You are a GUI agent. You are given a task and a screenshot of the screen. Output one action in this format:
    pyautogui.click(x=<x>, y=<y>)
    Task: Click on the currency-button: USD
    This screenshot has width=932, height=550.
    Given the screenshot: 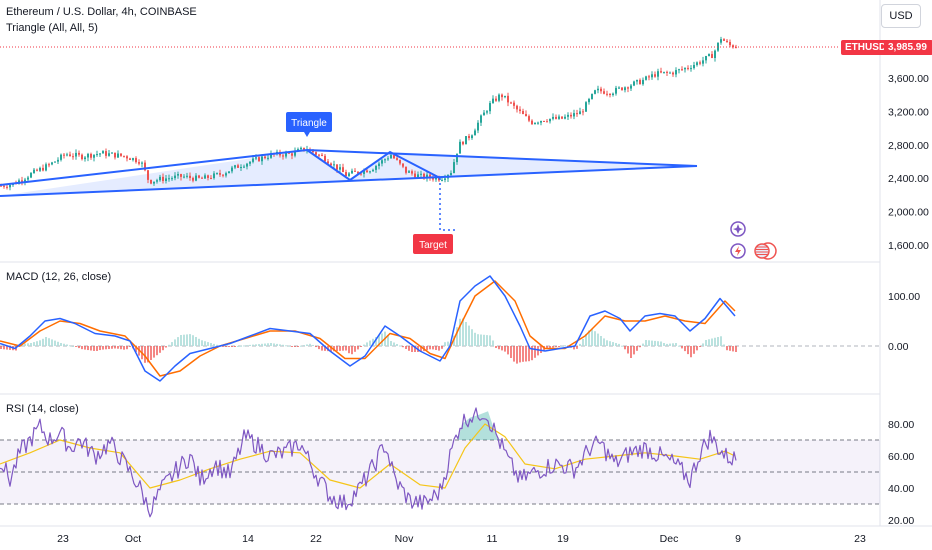 What is the action you would take?
    pyautogui.click(x=901, y=16)
    